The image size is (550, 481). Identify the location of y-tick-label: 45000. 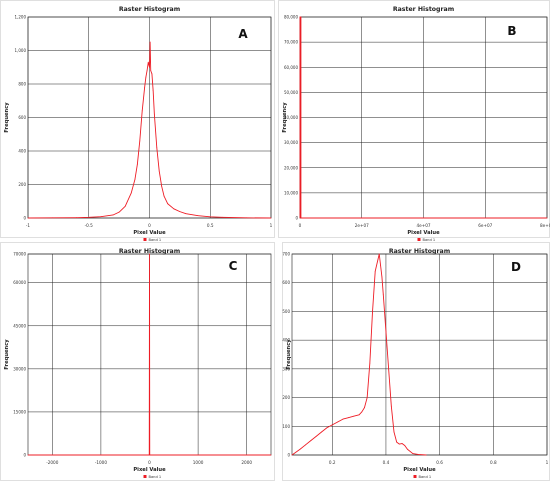
(19, 325).